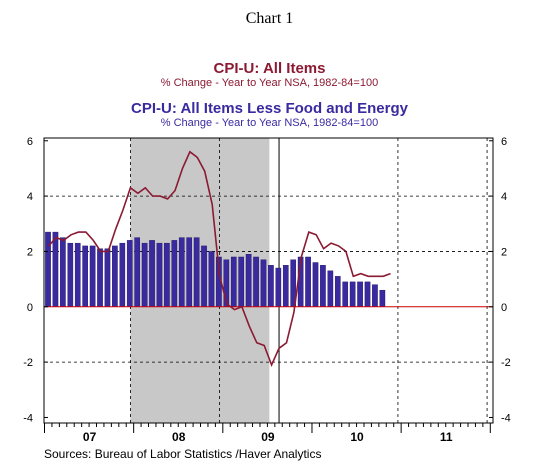 The width and height of the screenshot is (539, 472). Describe the element at coordinates (30, 142) in the screenshot. I see `y-tick-label-left: 6` at that location.